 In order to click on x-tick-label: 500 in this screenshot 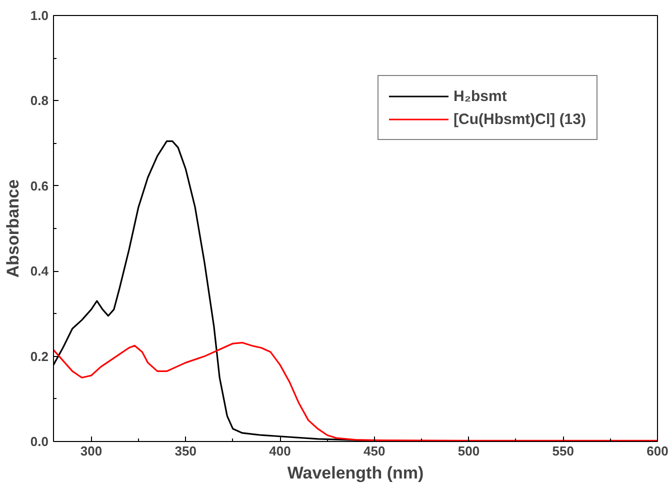, I will do `click(469, 451)`.